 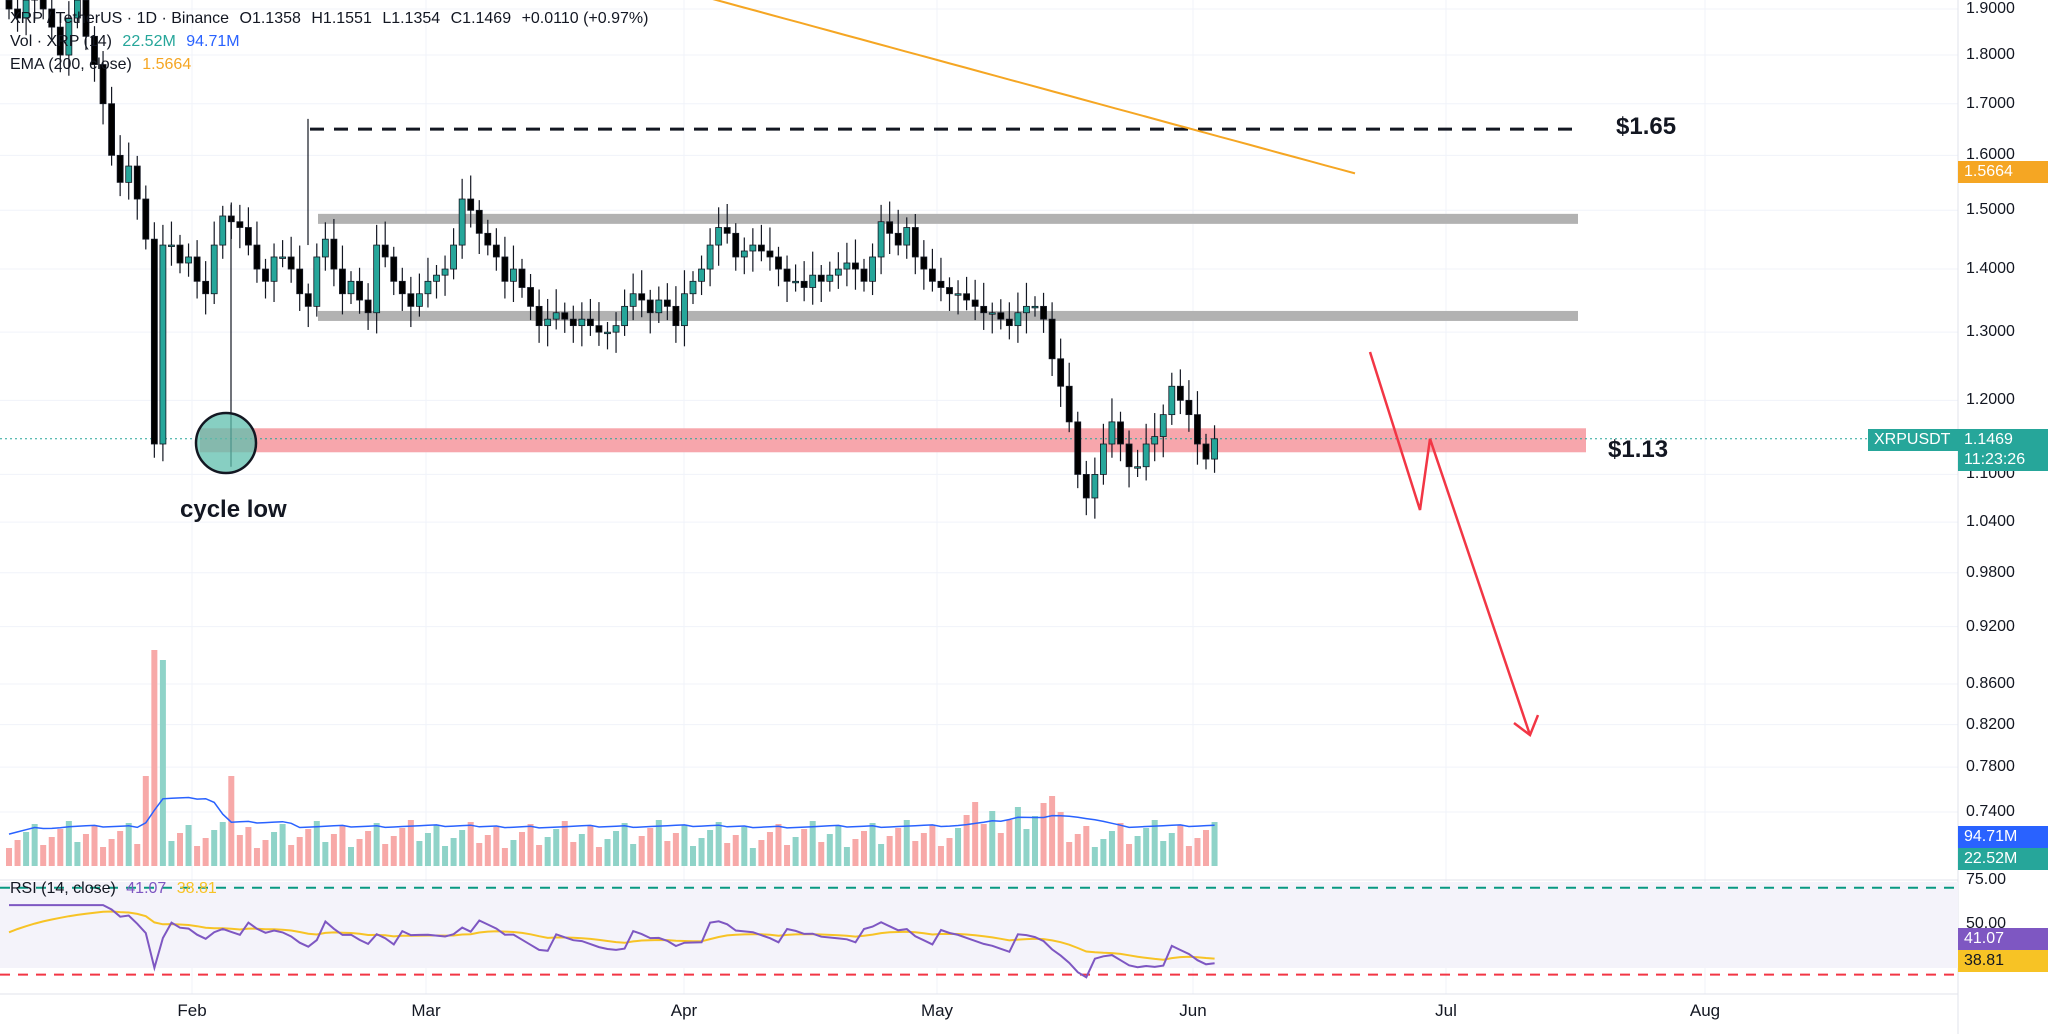 What do you see at coordinates (1705, 1010) in the screenshot?
I see `month-tick-label: Aug` at bounding box center [1705, 1010].